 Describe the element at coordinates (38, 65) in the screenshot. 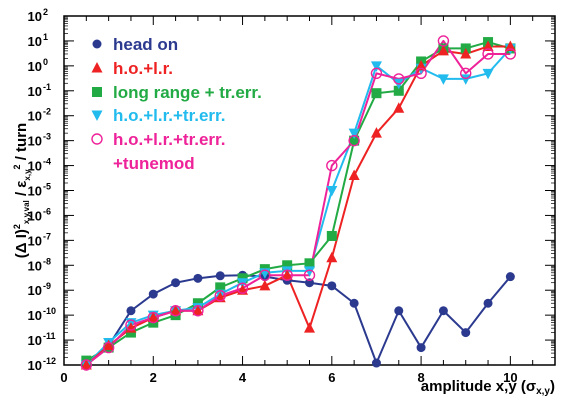

I see `y-tick-label: 10 0` at that location.